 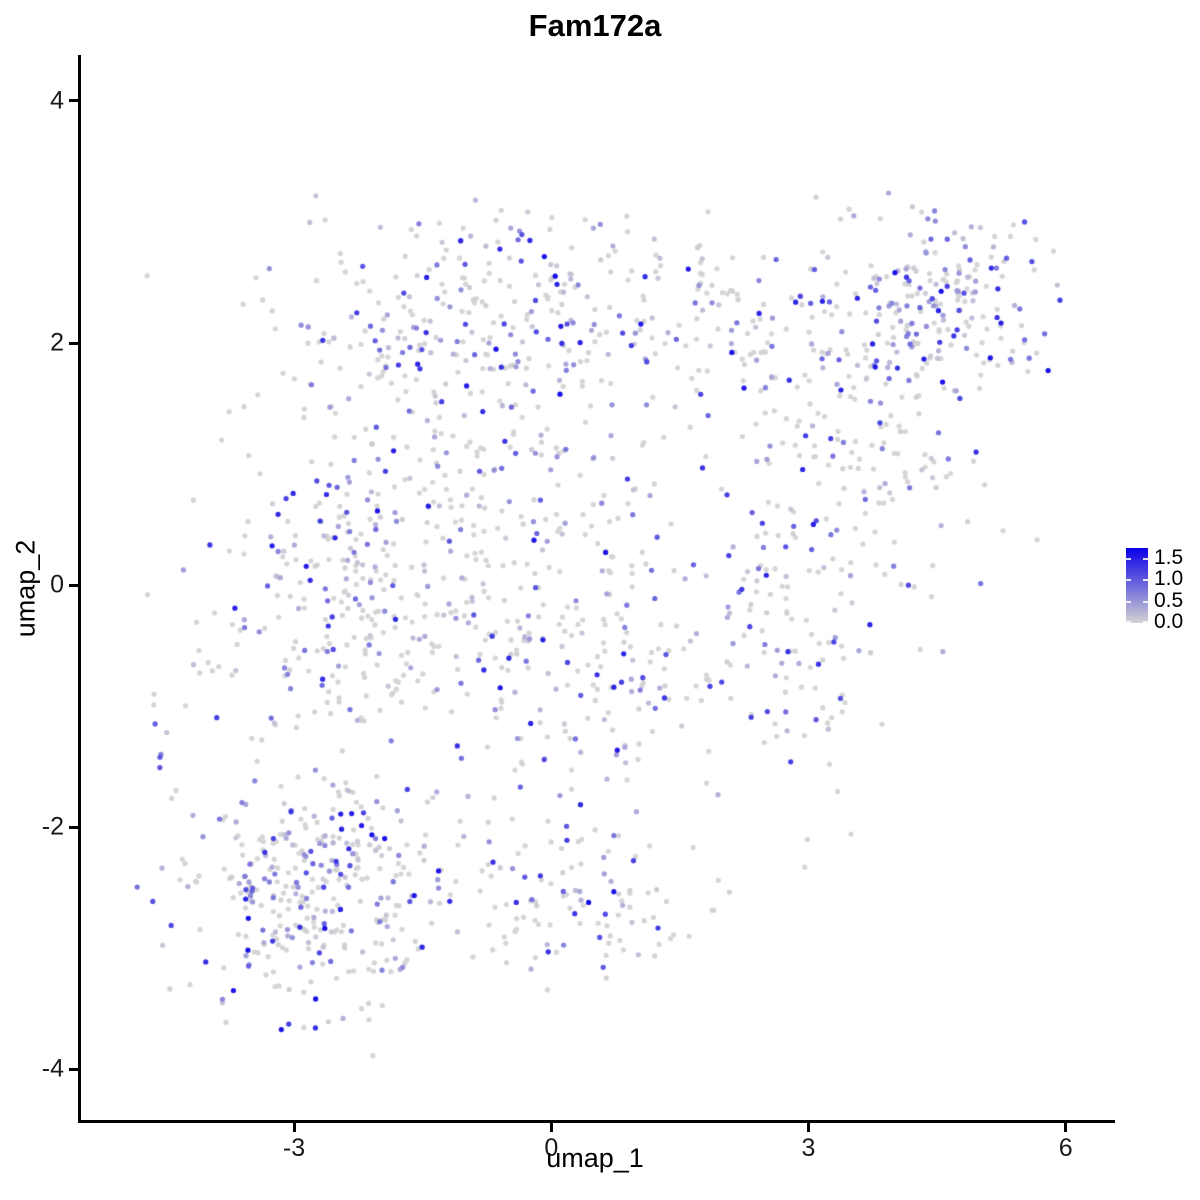 I want to click on colorbar-label: 0.5, so click(x=1169, y=600).